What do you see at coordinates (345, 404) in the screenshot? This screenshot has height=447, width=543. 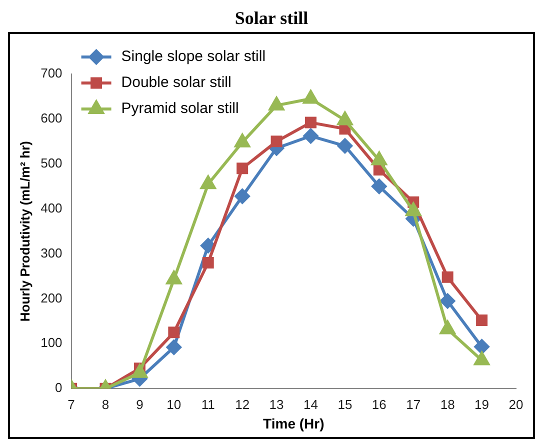 I see `x-tick-label: 15` at bounding box center [345, 404].